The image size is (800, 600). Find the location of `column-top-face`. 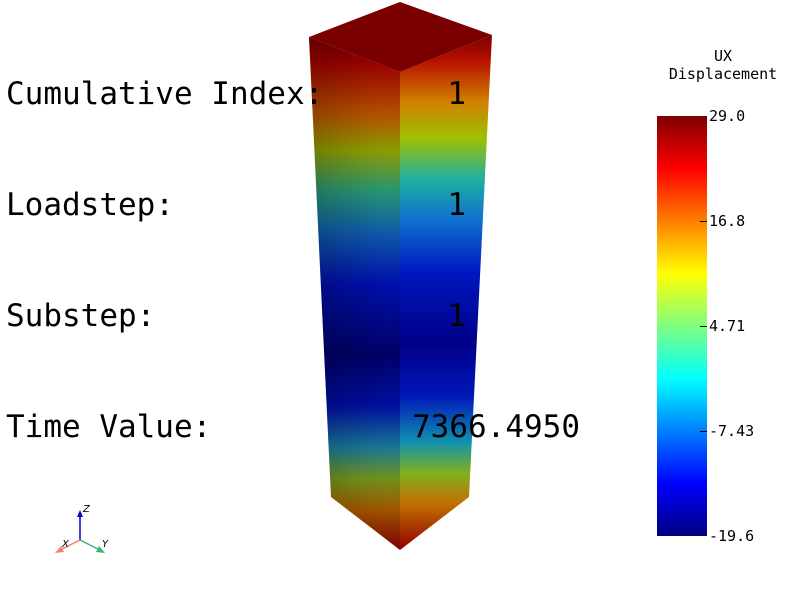

column-top-face is located at coordinates (400, 37).